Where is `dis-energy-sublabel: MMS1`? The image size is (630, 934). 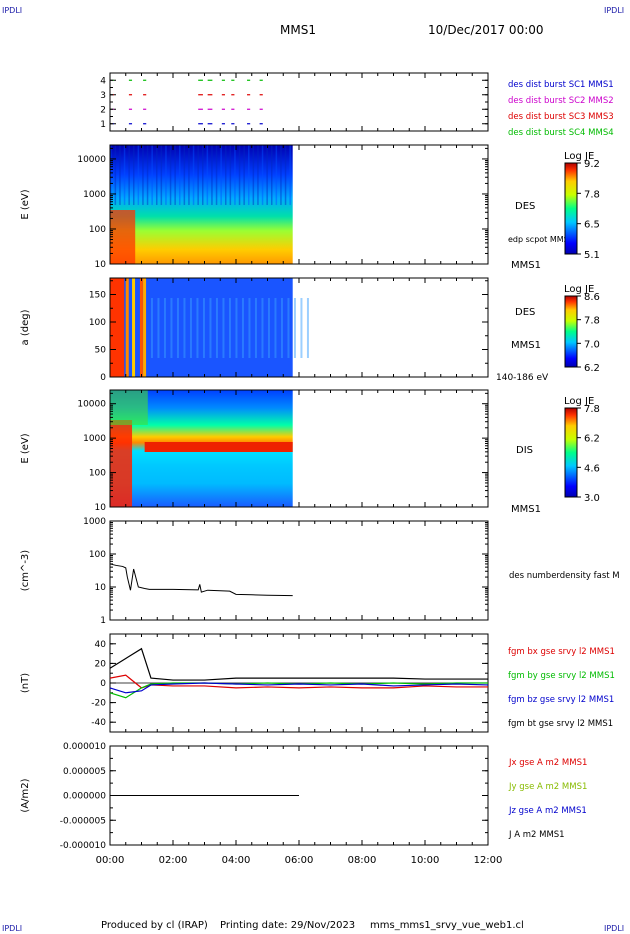
dis-energy-sublabel: MMS1 is located at coordinates (526, 509).